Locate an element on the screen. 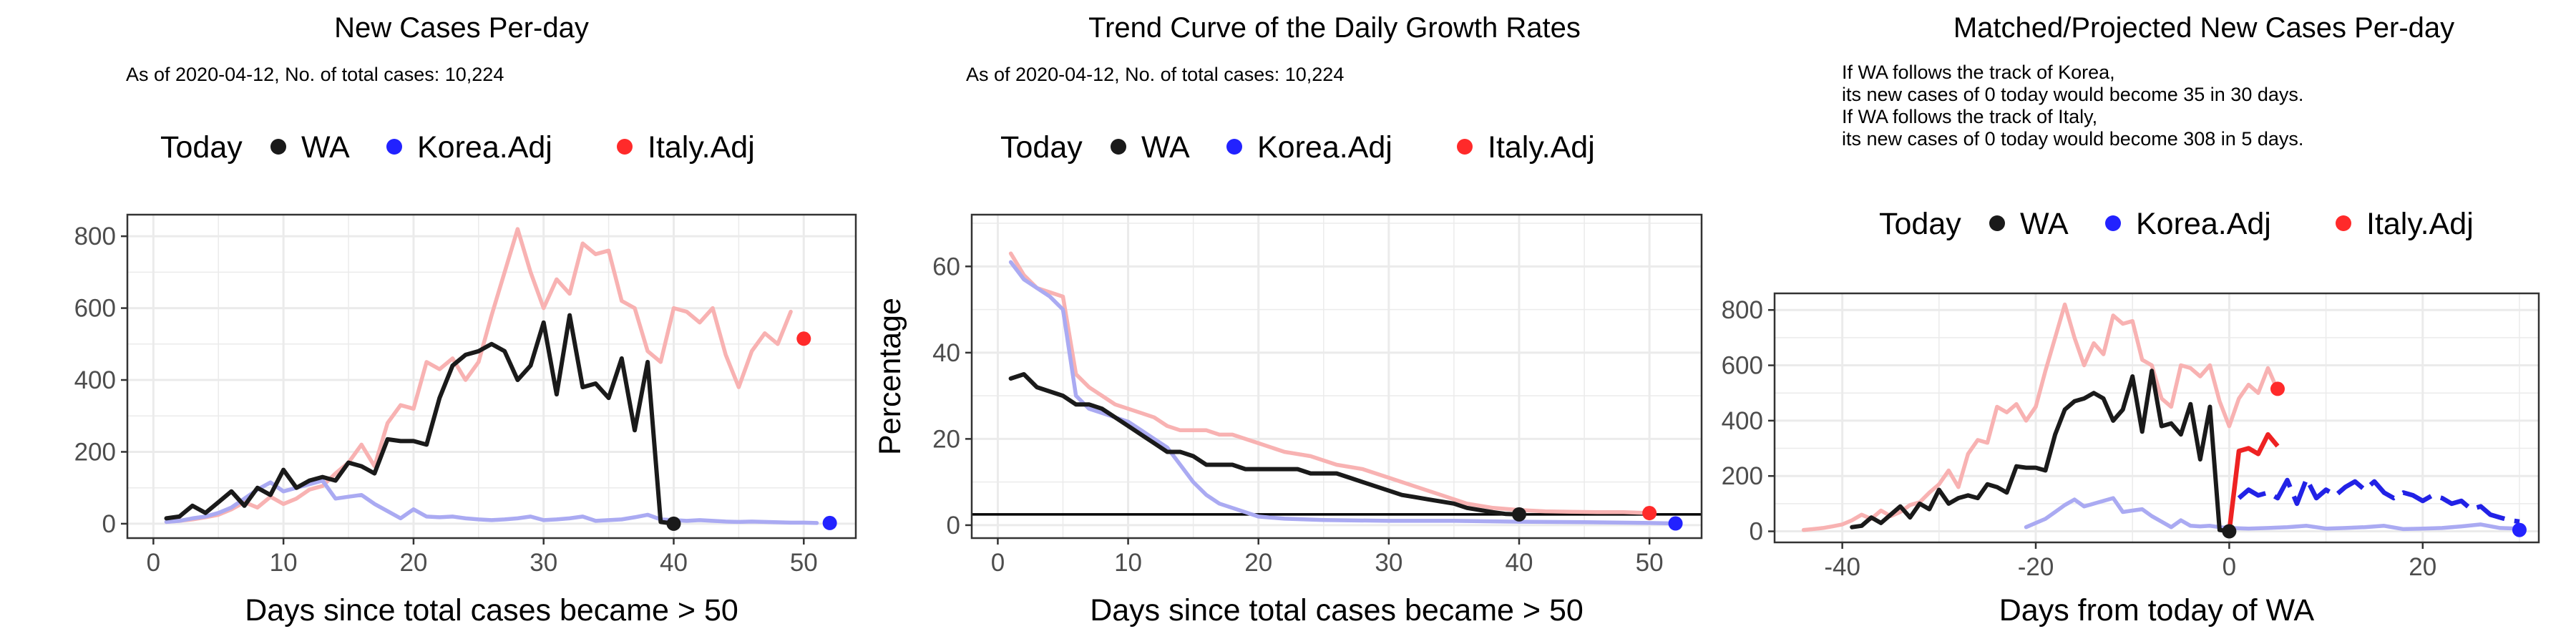  y-tick-label: 40 is located at coordinates (946, 353).